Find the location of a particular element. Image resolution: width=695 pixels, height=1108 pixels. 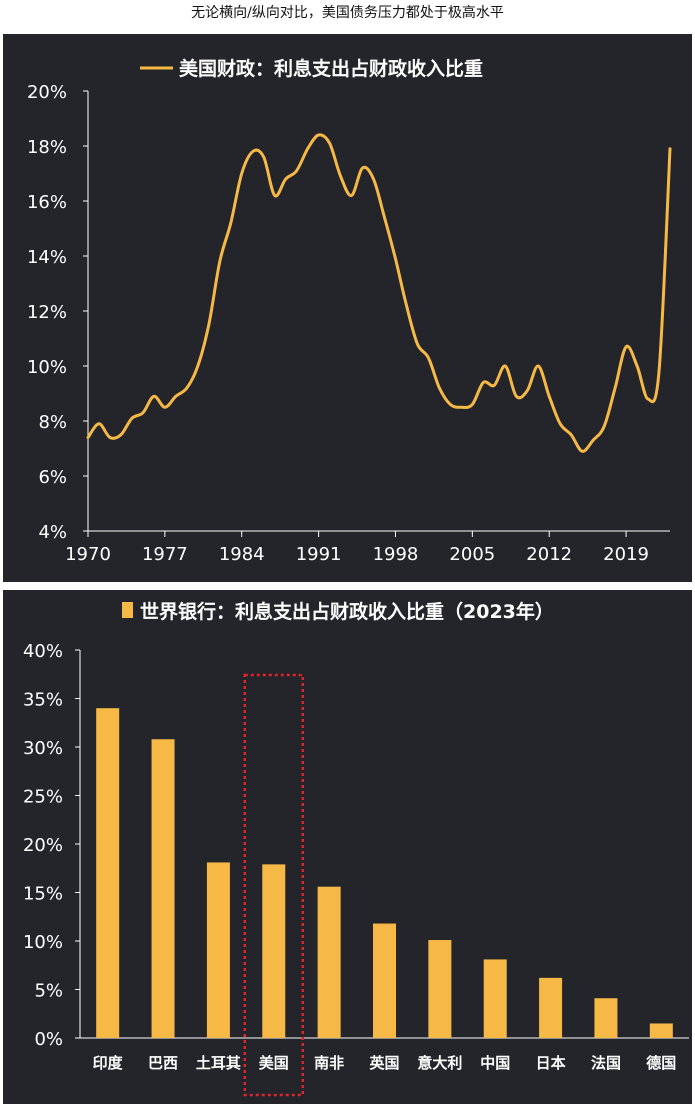

y-tick-label: 15% is located at coordinates (43, 894).